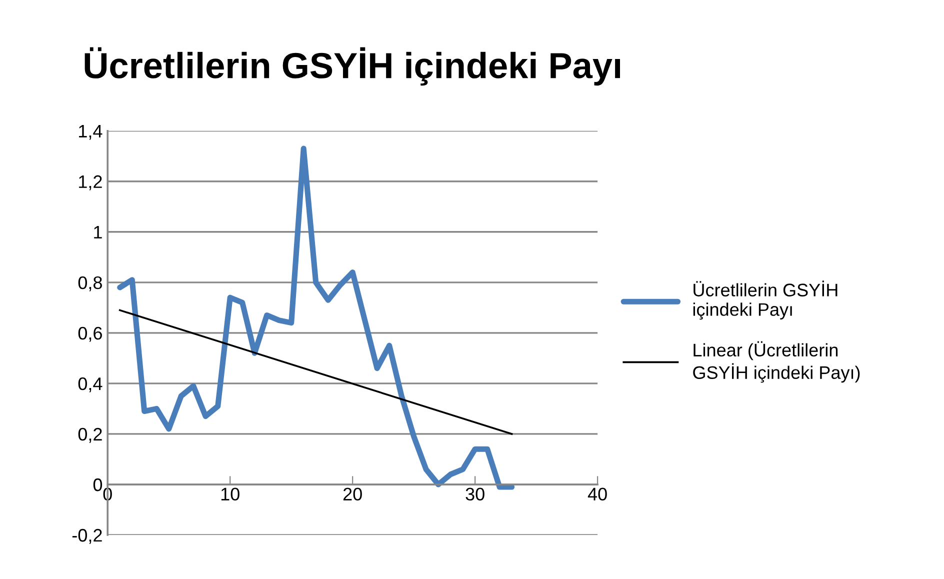  What do you see at coordinates (90, 435) in the screenshot?
I see `y-tick-label: 0,2` at bounding box center [90, 435].